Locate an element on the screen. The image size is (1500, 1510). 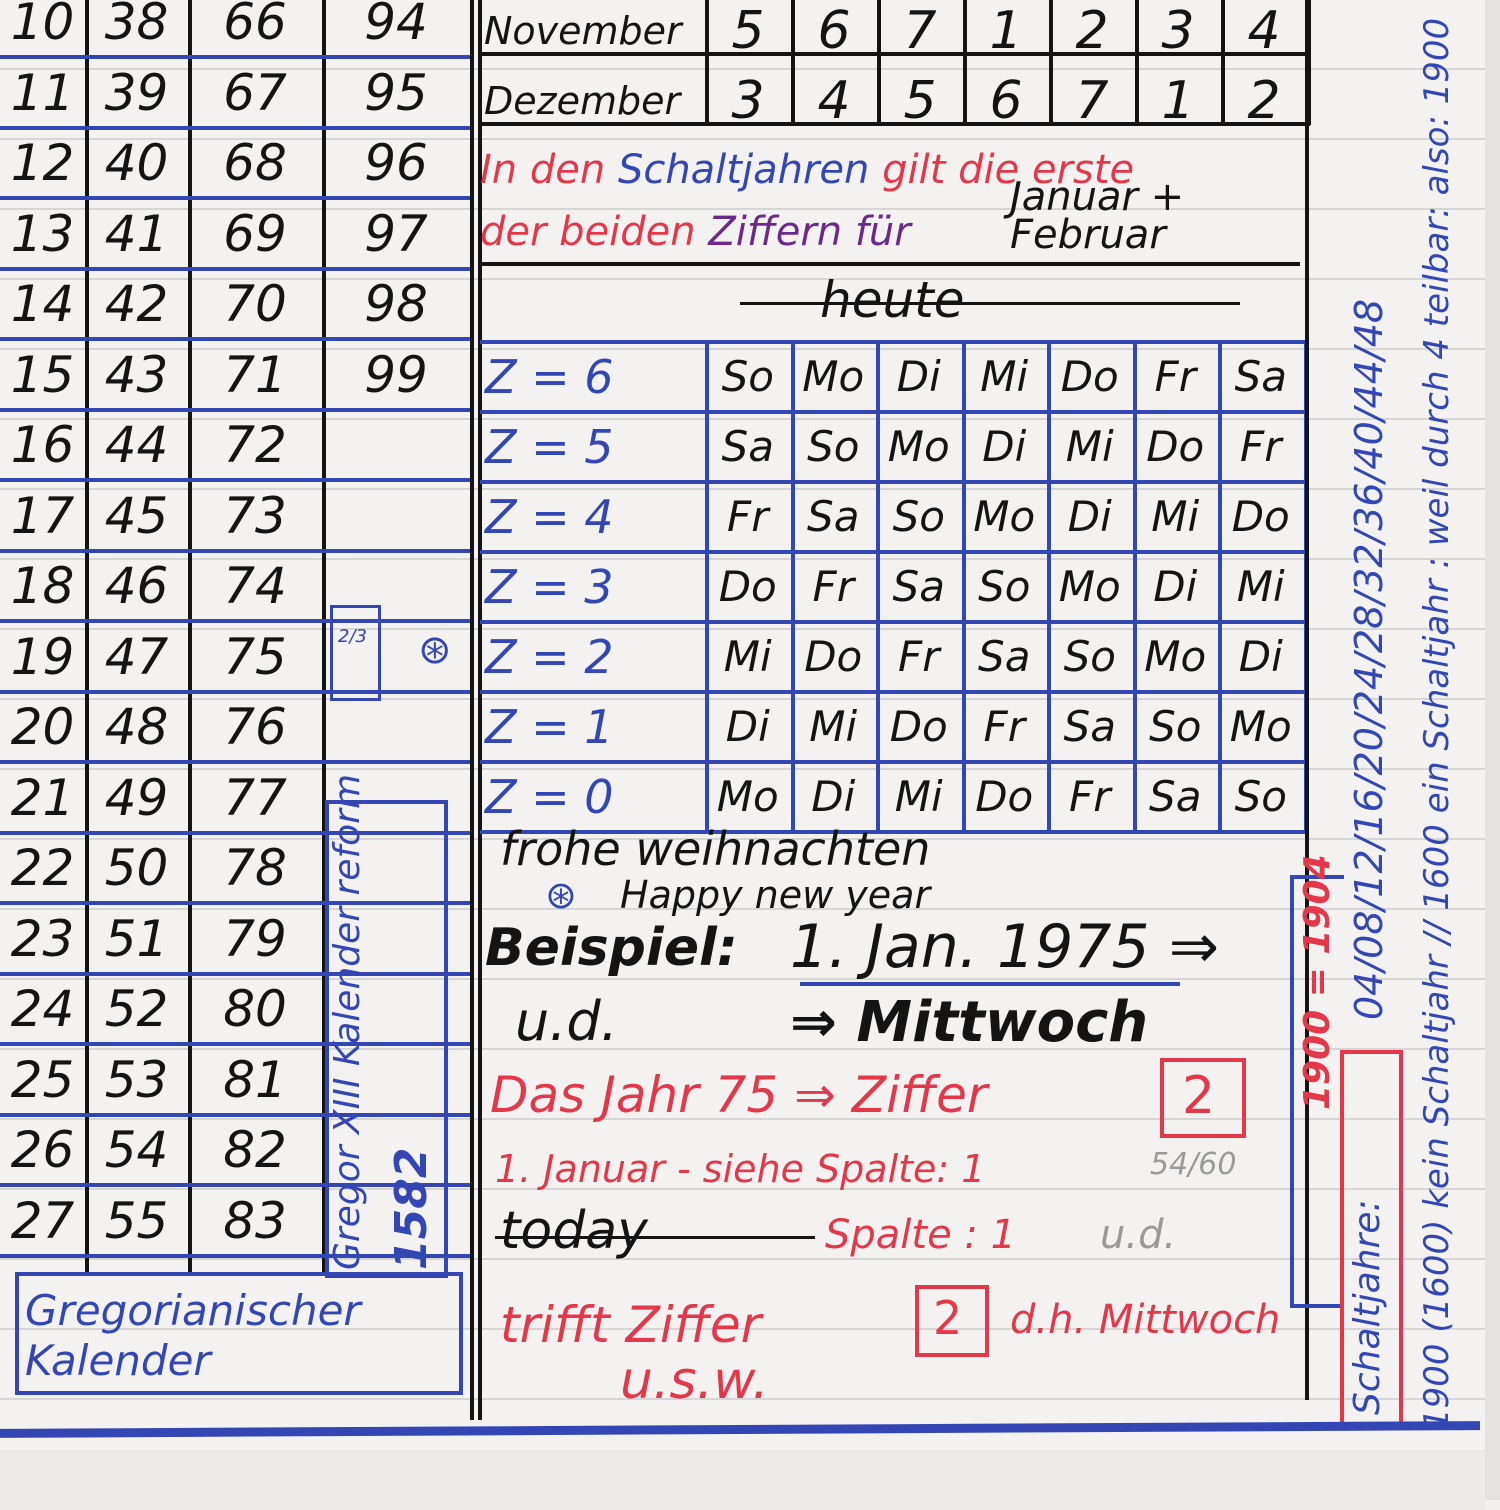
leap-years-list: 04/08/12/16/20/24/28/32/36/40/44/48 is located at coordinates (1369, 659).